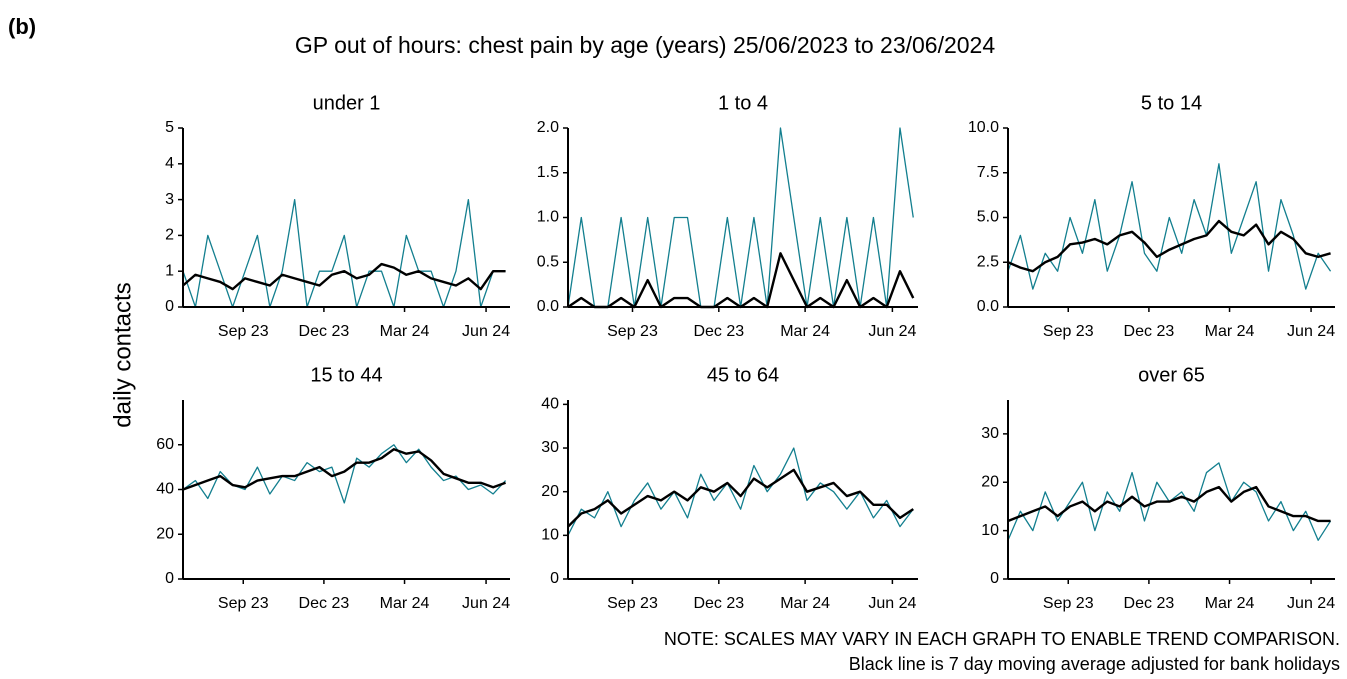 Image resolution: width=1347 pixels, height=679 pixels. Describe the element at coordinates (548, 217) in the screenshot. I see `y-tick-label: 1.0` at that location.